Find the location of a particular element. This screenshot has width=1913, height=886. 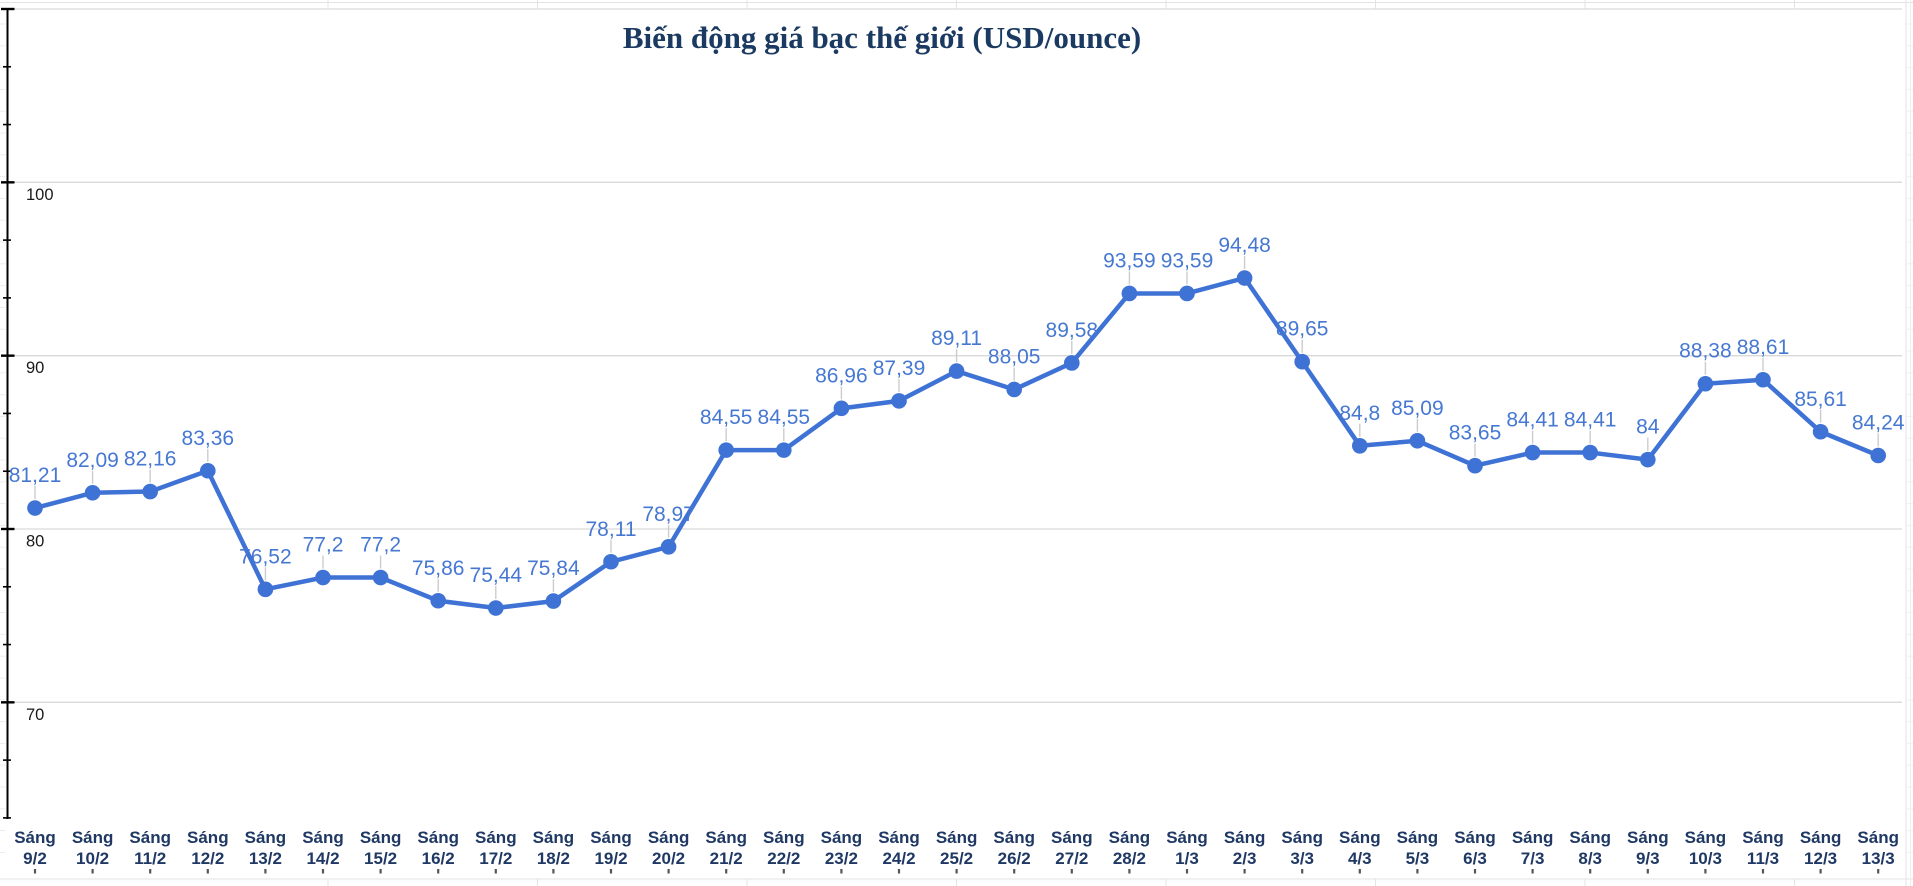

data-label: 88,05 is located at coordinates (1014, 356).